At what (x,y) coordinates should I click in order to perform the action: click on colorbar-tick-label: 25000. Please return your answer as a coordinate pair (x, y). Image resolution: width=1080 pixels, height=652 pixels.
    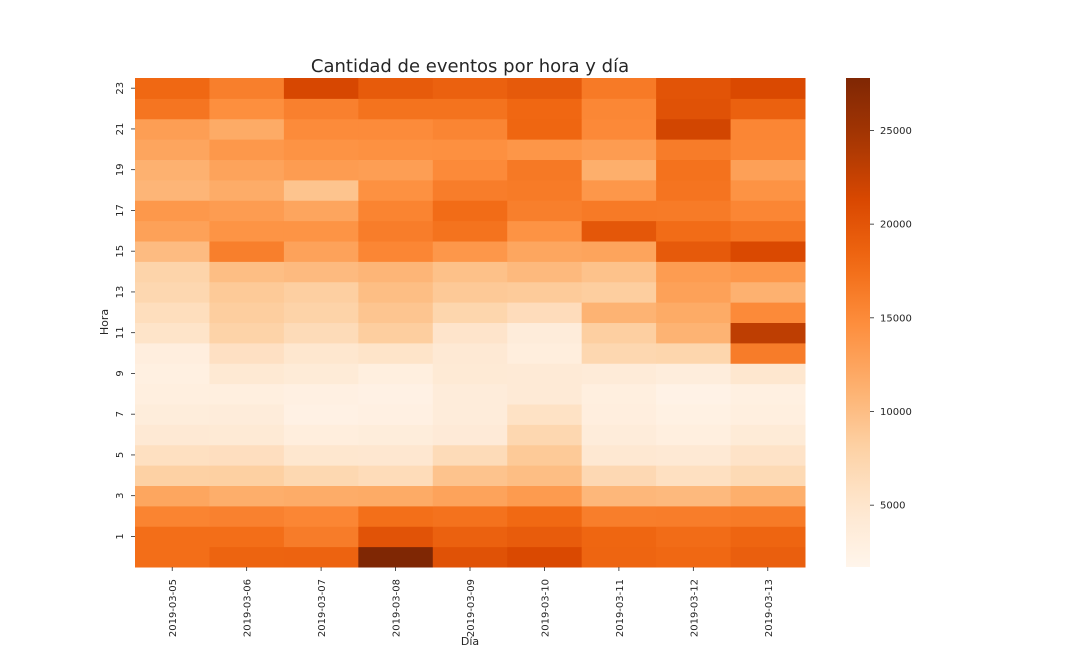
    Looking at the image, I should click on (896, 131).